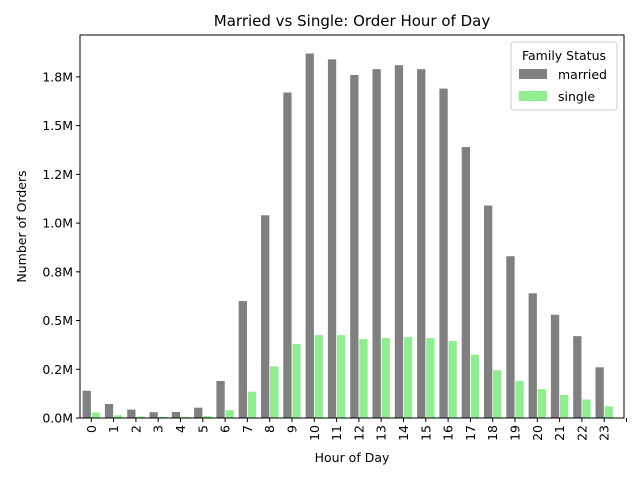 This screenshot has height=480, width=640. I want to click on x-tick-label: 13, so click(381, 433).